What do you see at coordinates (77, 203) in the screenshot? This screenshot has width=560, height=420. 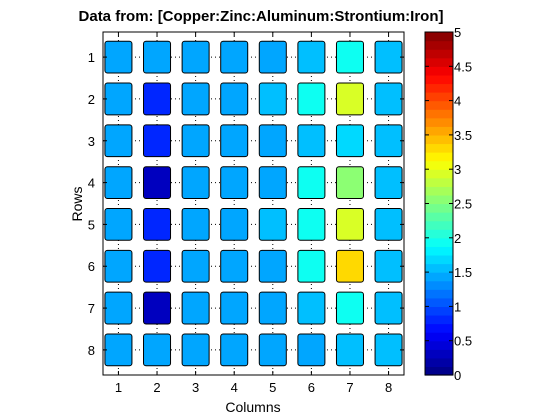 I see `y-axis-label: Rows` at bounding box center [77, 203].